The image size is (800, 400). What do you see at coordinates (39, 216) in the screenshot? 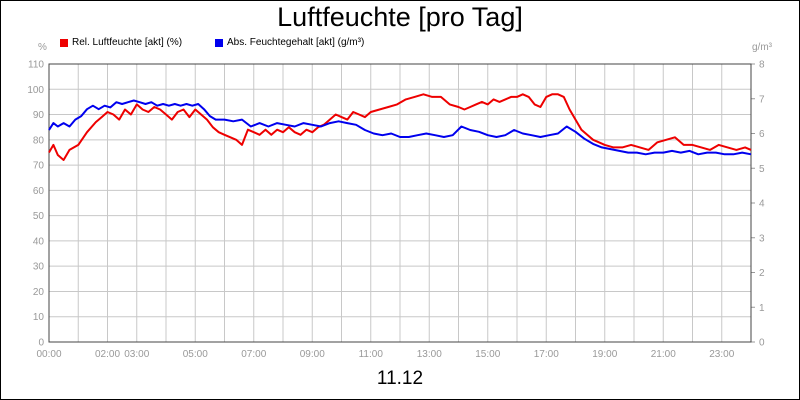
I see `y-left-tick-label: 50` at bounding box center [39, 216].